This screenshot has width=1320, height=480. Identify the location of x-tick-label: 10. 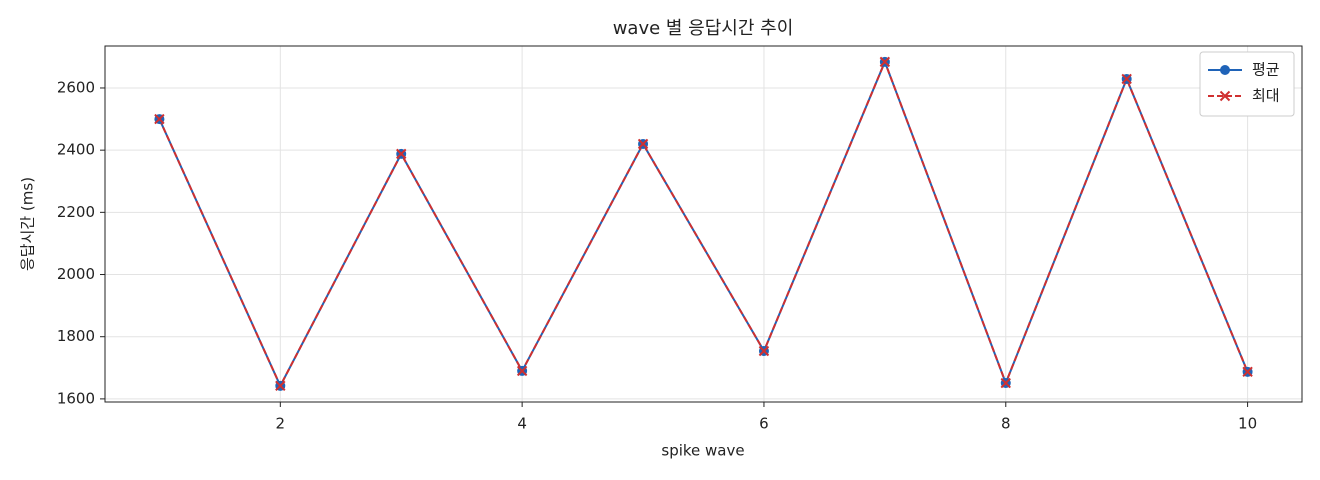
(1247, 424).